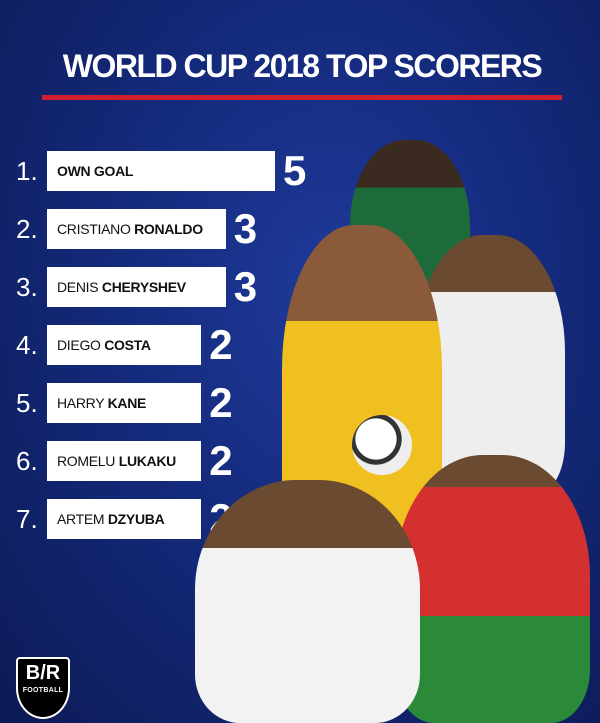 This screenshot has width=600, height=723. I want to click on football-image, so click(382, 445).